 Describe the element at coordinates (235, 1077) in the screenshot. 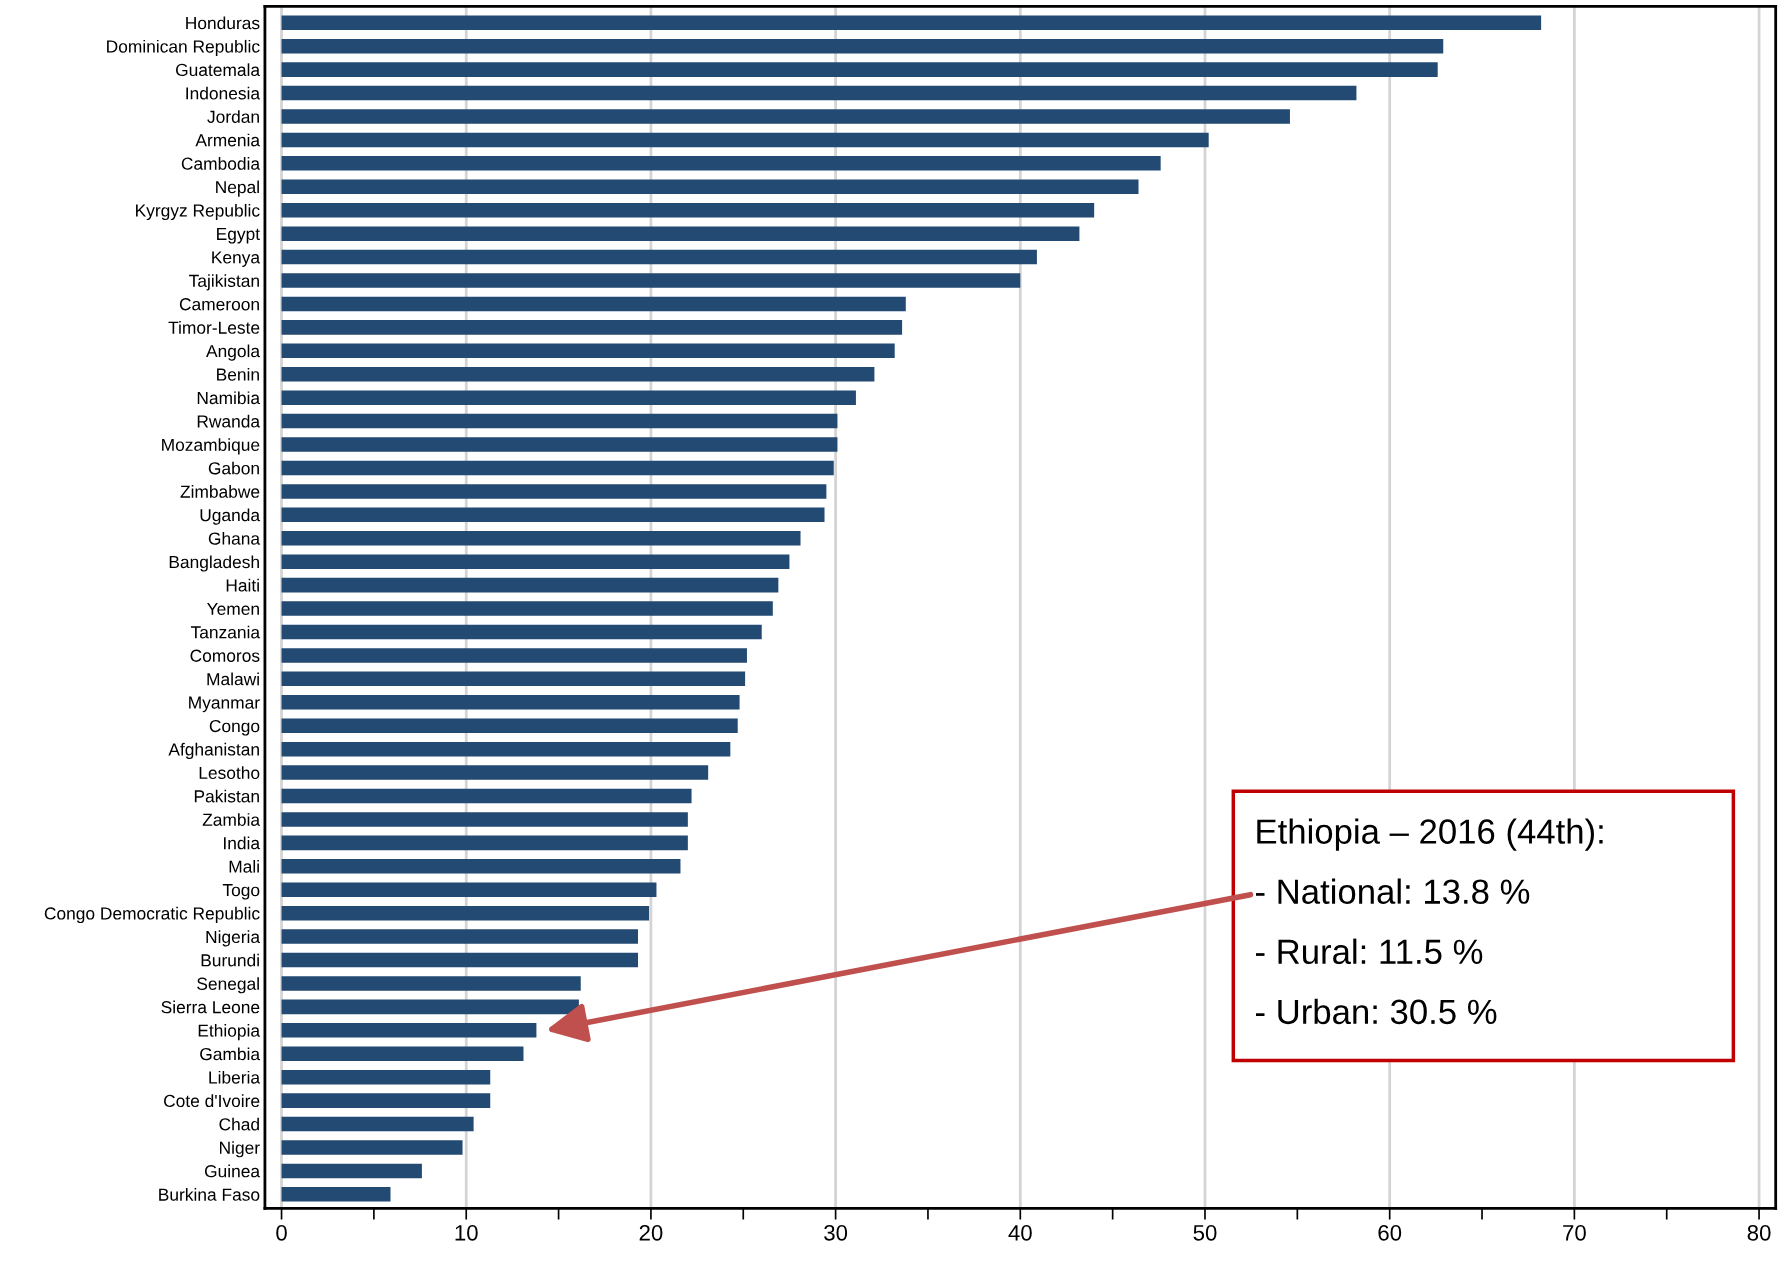

I see `y-tick-label: Liberia` at that location.